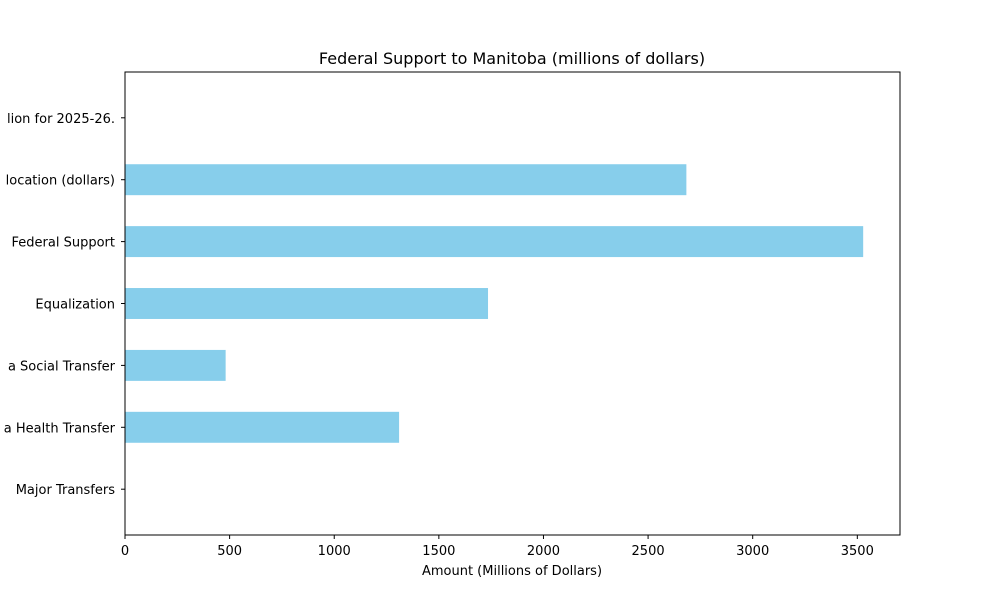  What do you see at coordinates (75, 305) in the screenshot?
I see `y-tick-label: Equalization` at bounding box center [75, 305].